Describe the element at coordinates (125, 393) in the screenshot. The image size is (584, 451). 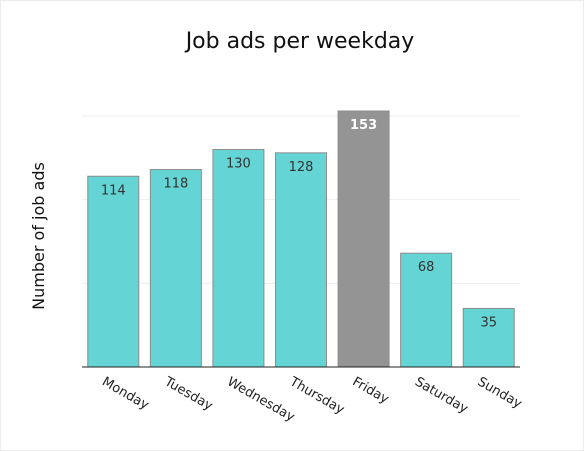
I see `x-tick-monday: Monday` at that location.